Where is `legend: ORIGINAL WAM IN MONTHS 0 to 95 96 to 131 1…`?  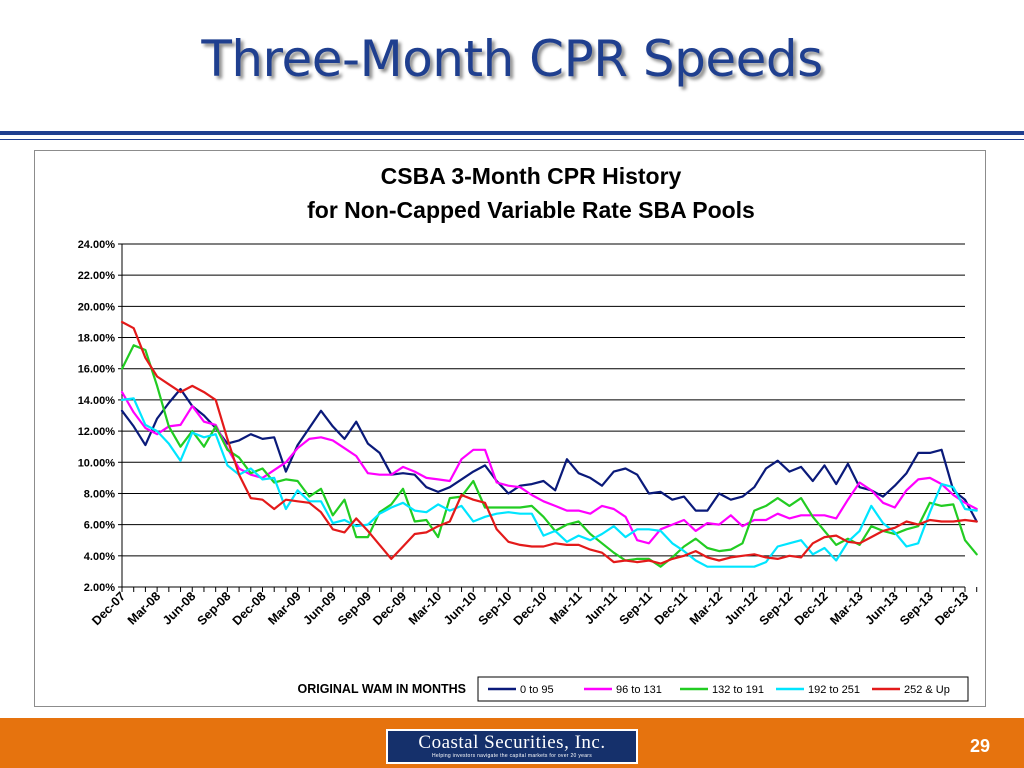 legend: ORIGINAL WAM IN MONTHS 0 to 95 96 to 131 1… is located at coordinates (633, 689).